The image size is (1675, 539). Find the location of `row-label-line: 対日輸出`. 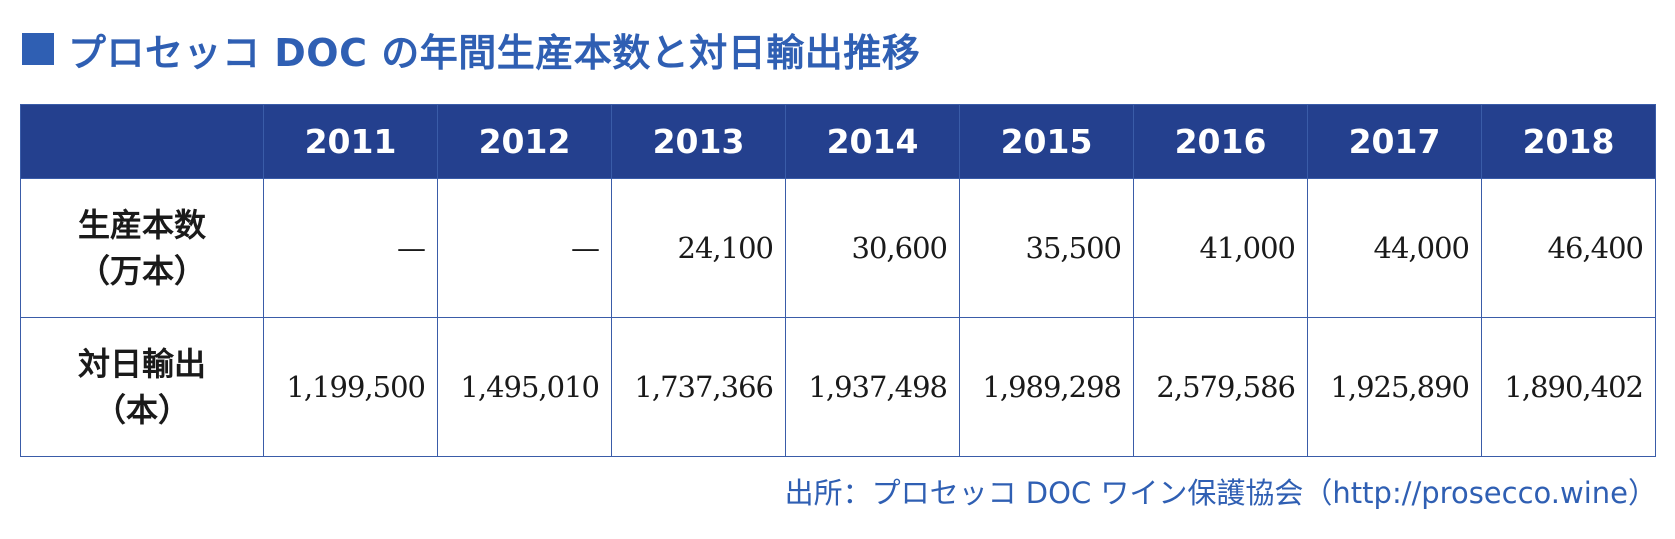

row-label-line: 対日輸出 is located at coordinates (141, 363).